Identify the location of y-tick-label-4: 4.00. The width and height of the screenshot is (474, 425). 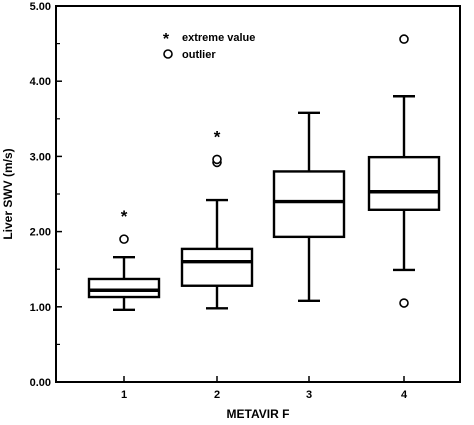
(40, 82).